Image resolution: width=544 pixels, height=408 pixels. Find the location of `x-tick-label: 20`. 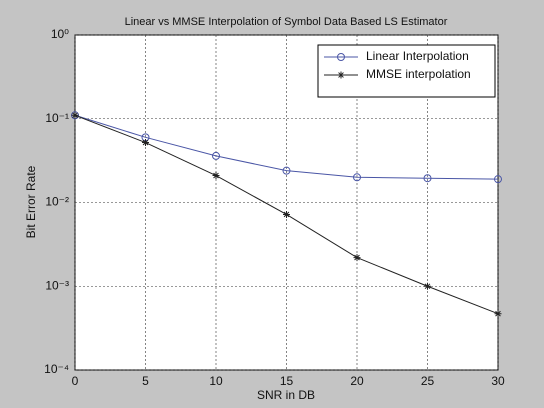

x-tick-label: 20 is located at coordinates (357, 381).